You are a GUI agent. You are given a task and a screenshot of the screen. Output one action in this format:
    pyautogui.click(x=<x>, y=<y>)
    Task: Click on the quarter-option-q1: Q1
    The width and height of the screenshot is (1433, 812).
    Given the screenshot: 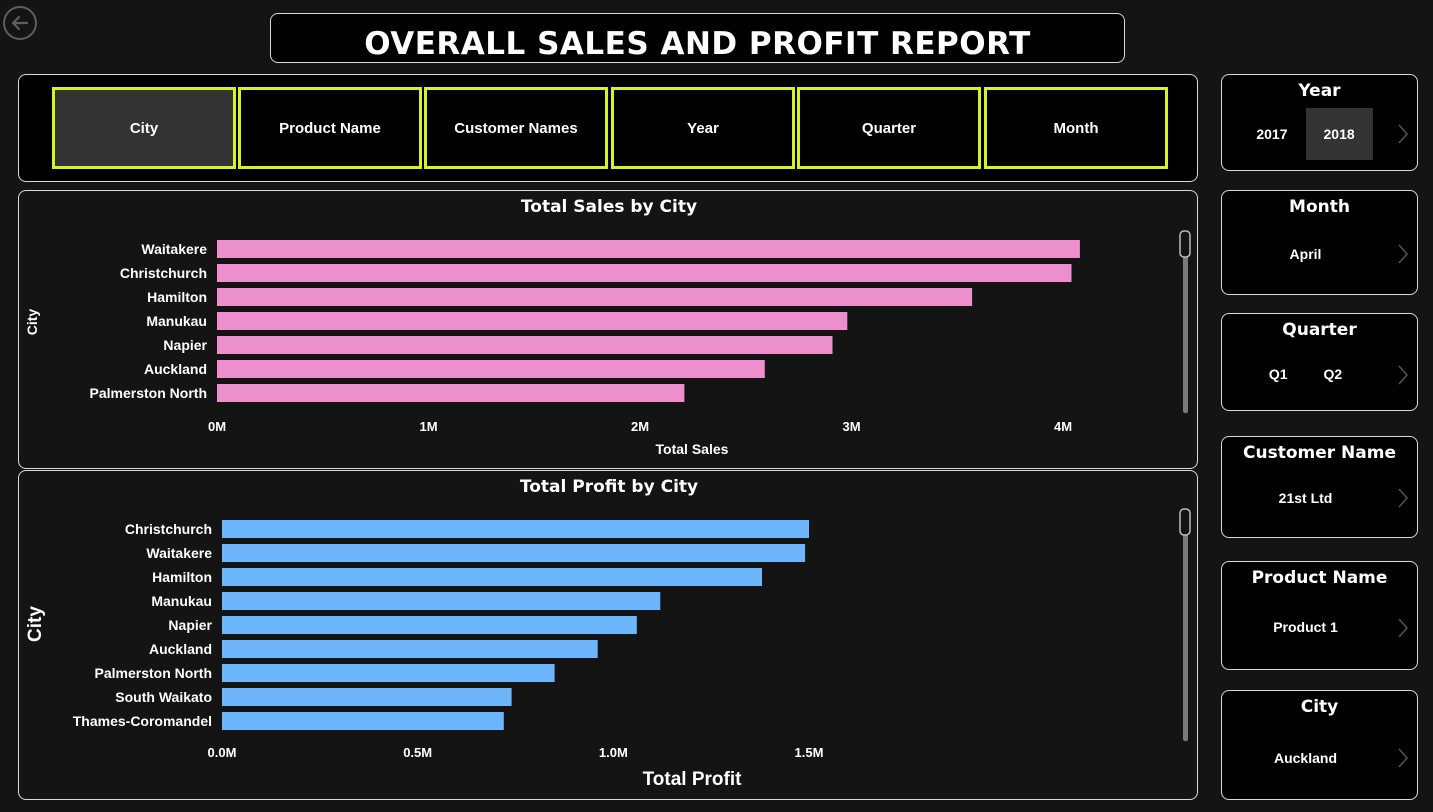 What is the action you would take?
    pyautogui.click(x=1278, y=374)
    